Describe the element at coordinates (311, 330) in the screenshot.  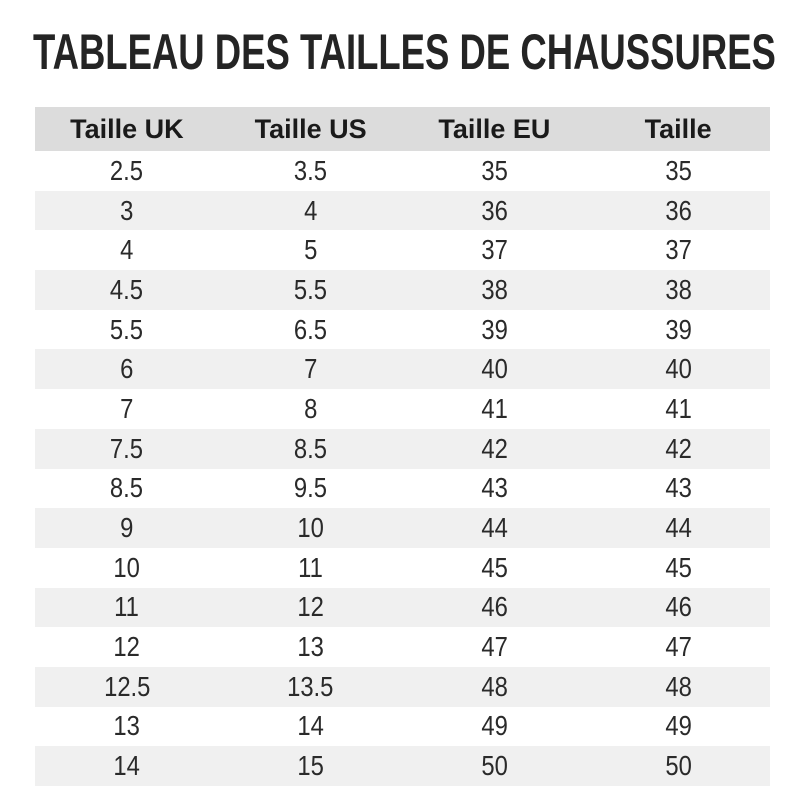
I see `size-cell: 6.5` at that location.